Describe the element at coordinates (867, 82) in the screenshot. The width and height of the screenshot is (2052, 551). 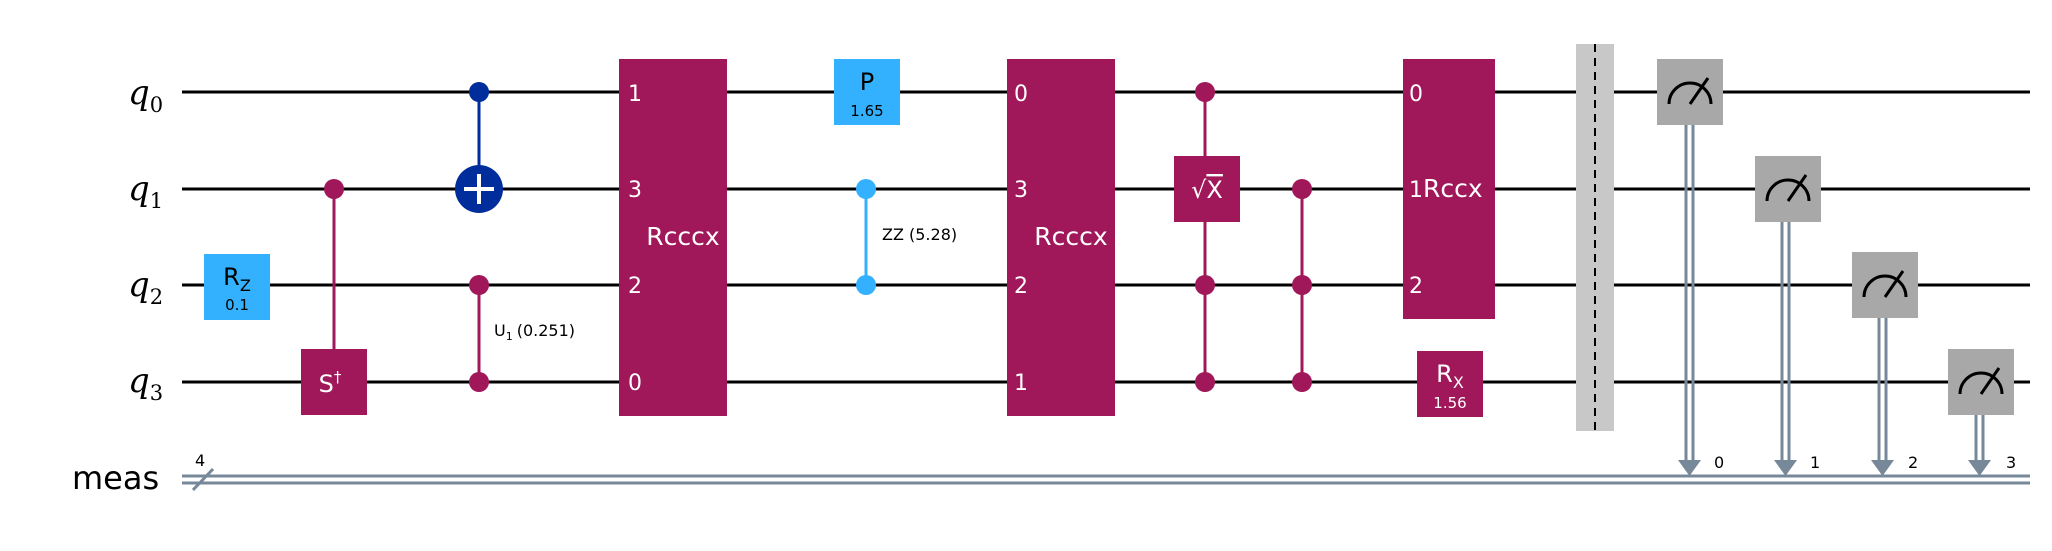
I see `svg-text: P` at that location.